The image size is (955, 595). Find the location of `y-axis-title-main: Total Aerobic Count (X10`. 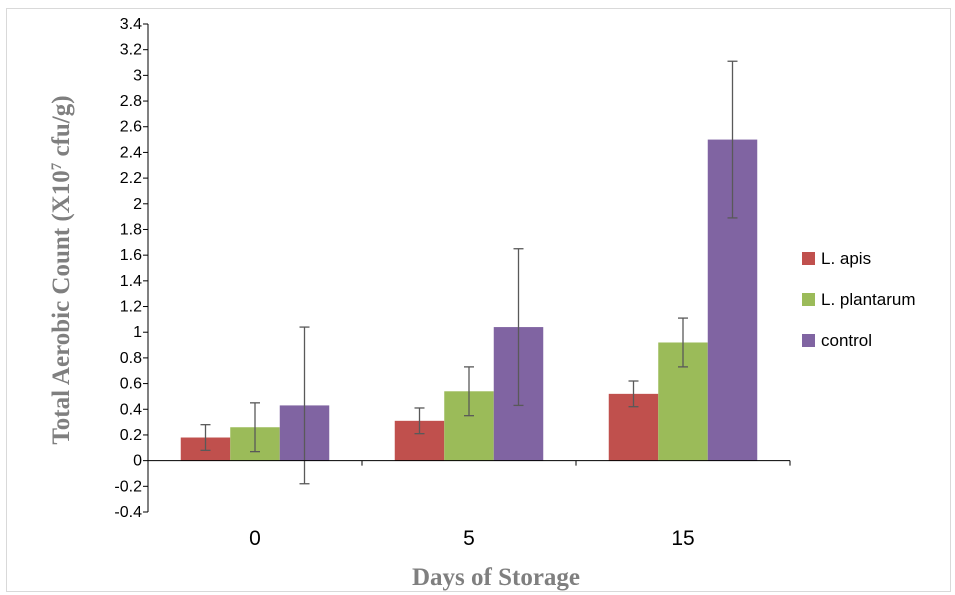

y-axis-title-main: Total Aerobic Count (X10 is located at coordinates (61, 307).